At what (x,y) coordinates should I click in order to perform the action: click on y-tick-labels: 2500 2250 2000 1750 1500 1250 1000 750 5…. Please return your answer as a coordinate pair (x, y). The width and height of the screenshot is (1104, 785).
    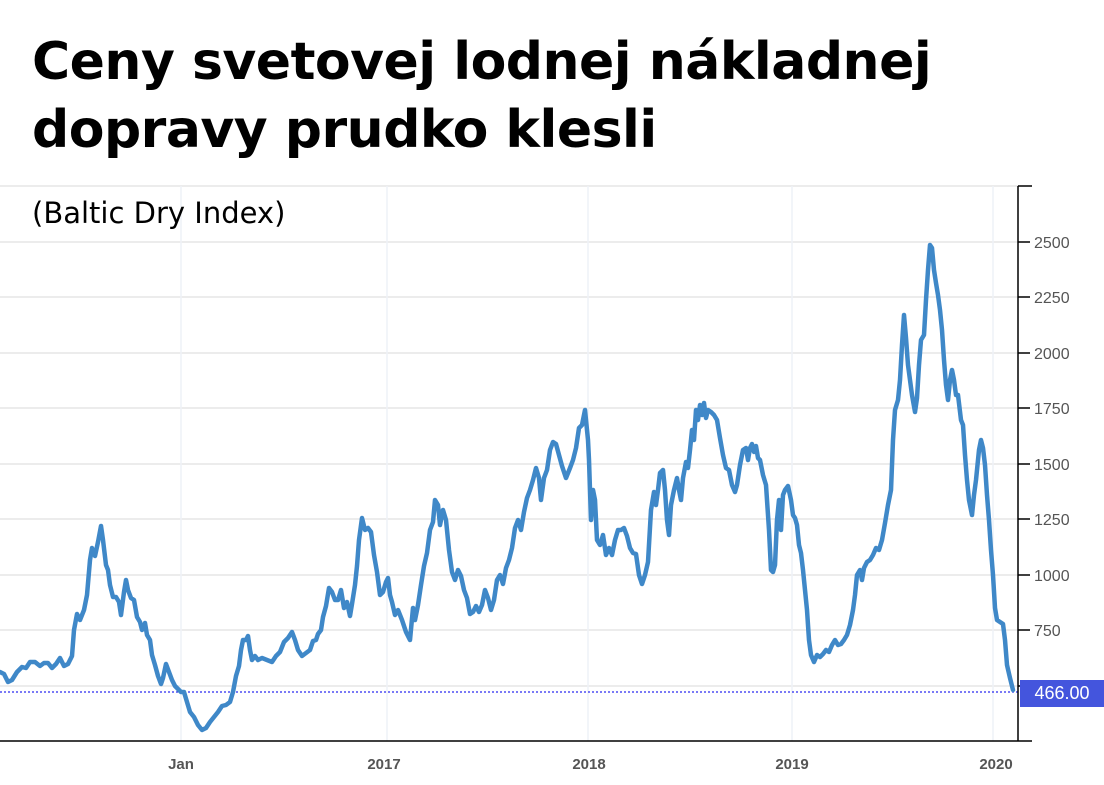
    Looking at the image, I should click on (1052, 465).